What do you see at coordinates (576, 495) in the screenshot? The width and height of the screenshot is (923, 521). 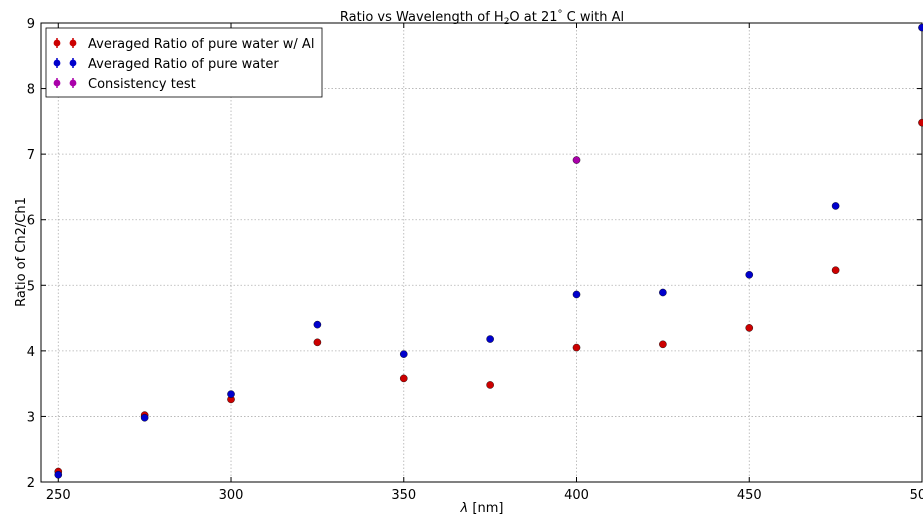 I see `x-tick-label: 400` at bounding box center [576, 495].